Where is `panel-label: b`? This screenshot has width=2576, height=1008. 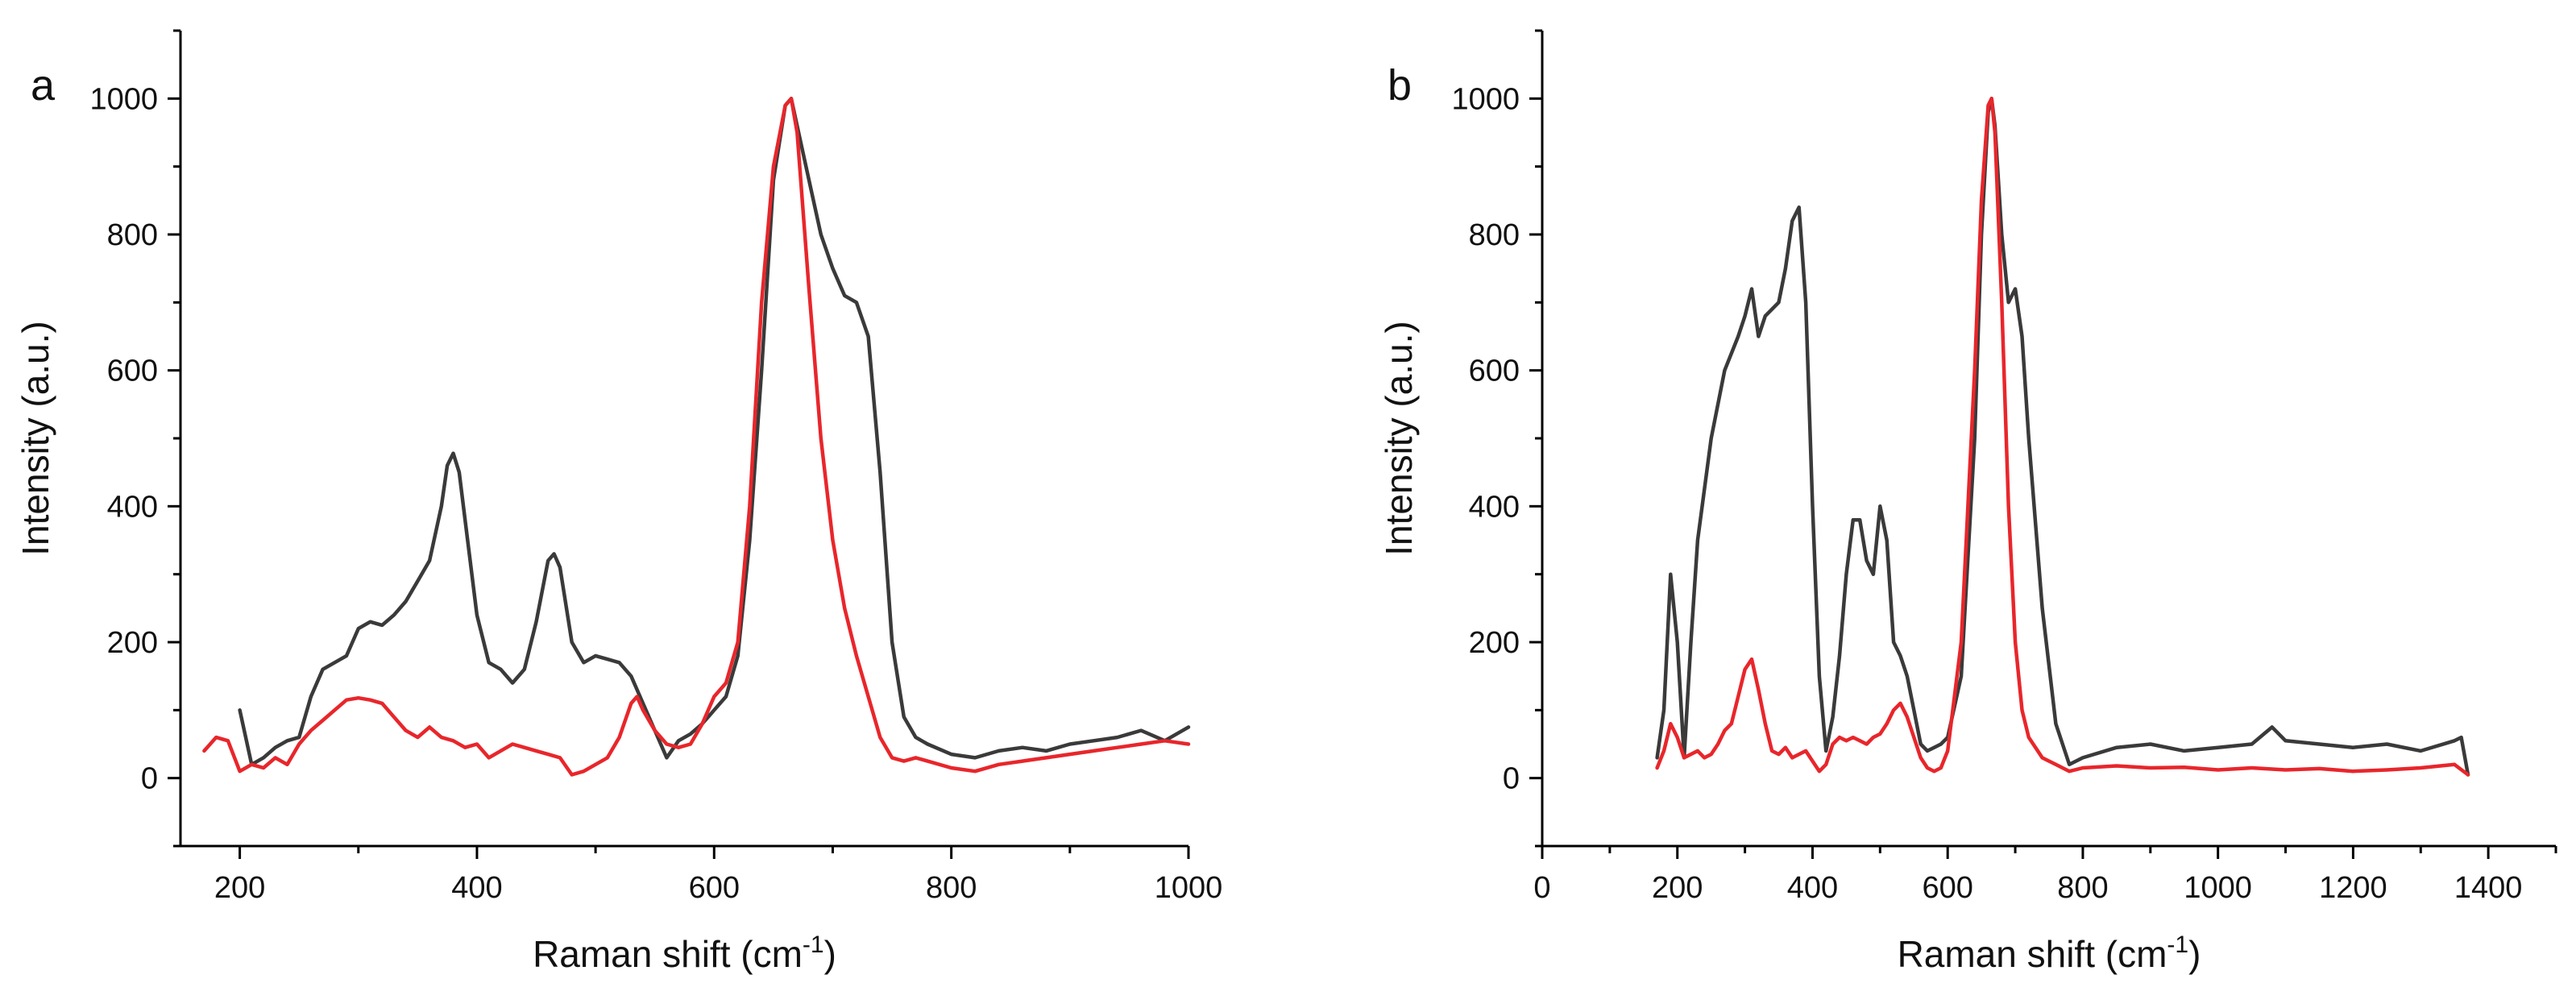
panel-label: b is located at coordinates (1400, 85).